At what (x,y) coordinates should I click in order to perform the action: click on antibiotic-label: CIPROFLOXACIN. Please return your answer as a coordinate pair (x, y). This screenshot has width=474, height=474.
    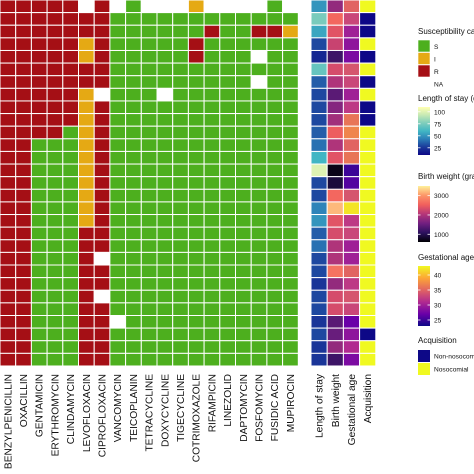
    Looking at the image, I should click on (103, 415).